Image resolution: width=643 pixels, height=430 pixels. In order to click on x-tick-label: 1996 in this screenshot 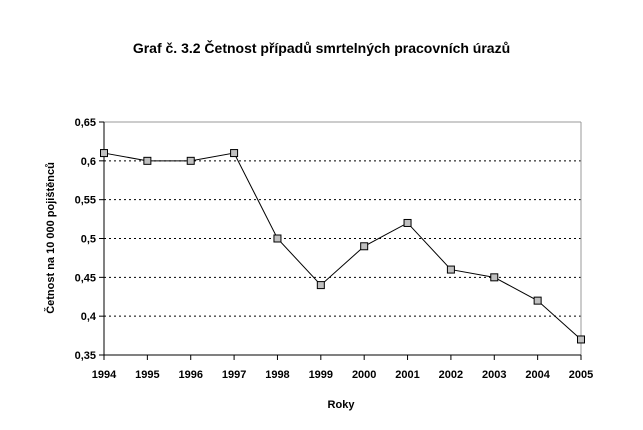, I will do `click(190, 375)`.